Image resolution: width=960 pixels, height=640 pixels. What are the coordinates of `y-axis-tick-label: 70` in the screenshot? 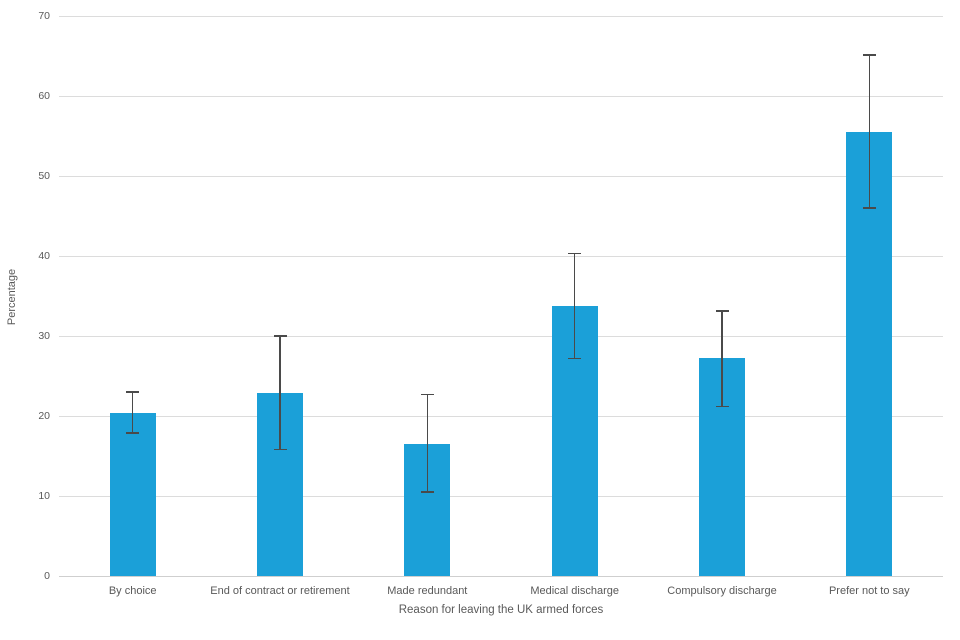 It's located at (44, 16).